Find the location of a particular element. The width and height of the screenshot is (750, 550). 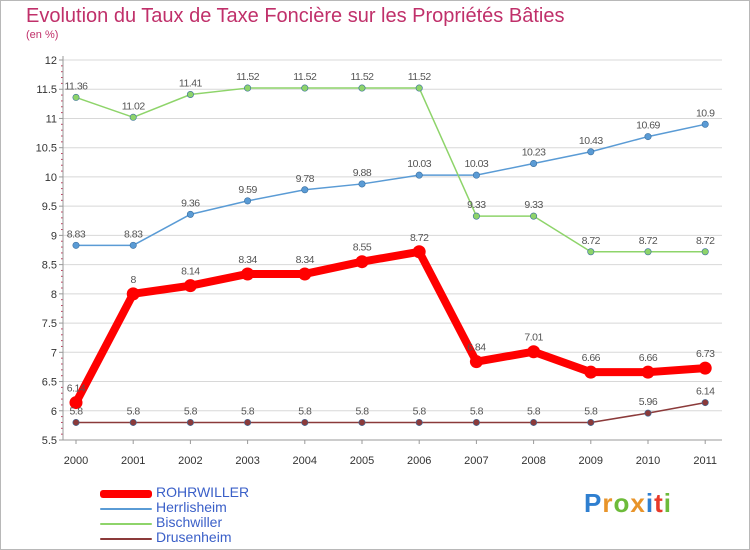

data-label: 7.01 is located at coordinates (533, 338).